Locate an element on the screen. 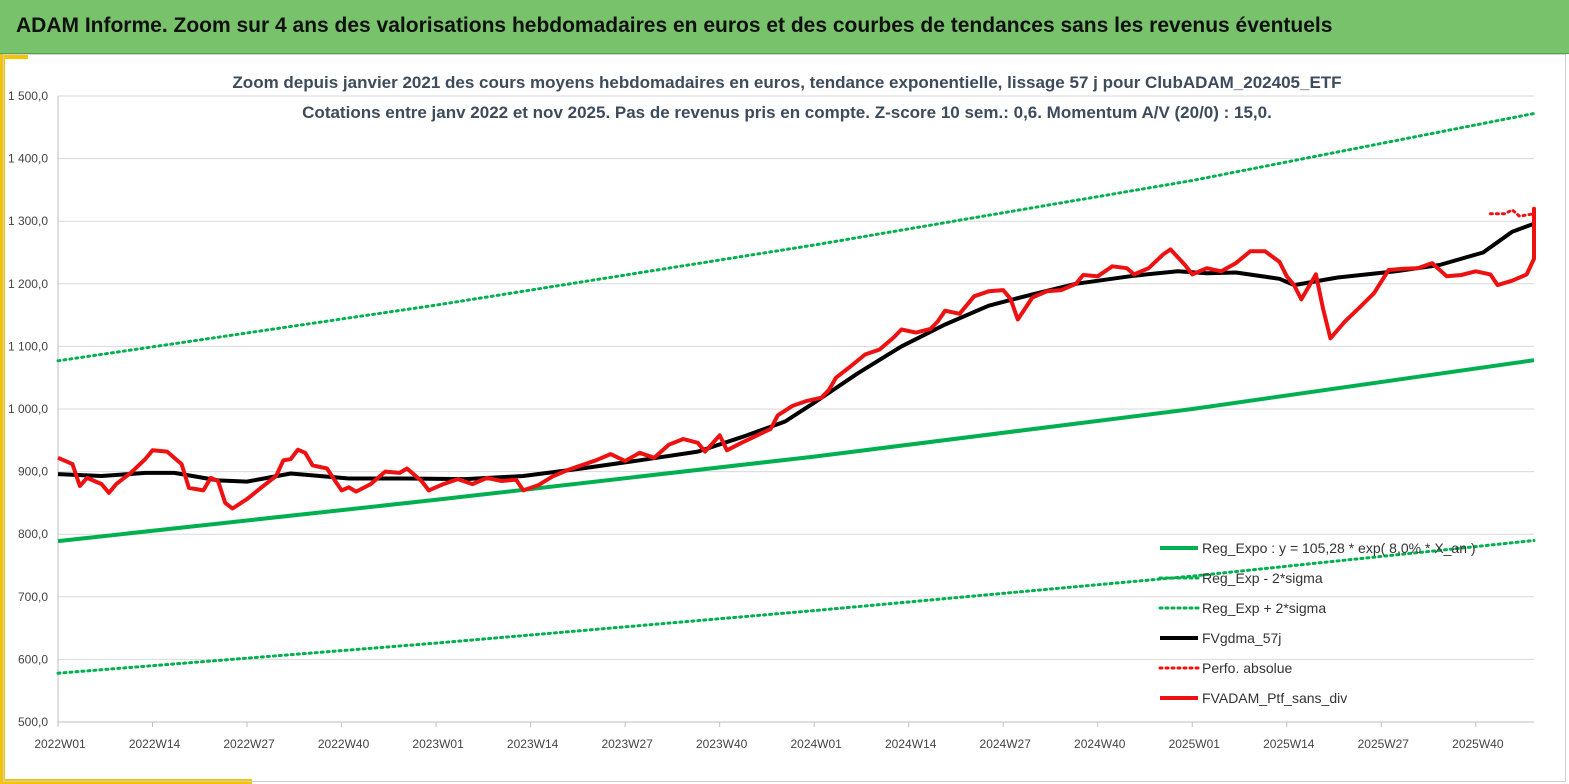 The width and height of the screenshot is (1569, 784). x-tick-label: 2025W27 is located at coordinates (1384, 744).